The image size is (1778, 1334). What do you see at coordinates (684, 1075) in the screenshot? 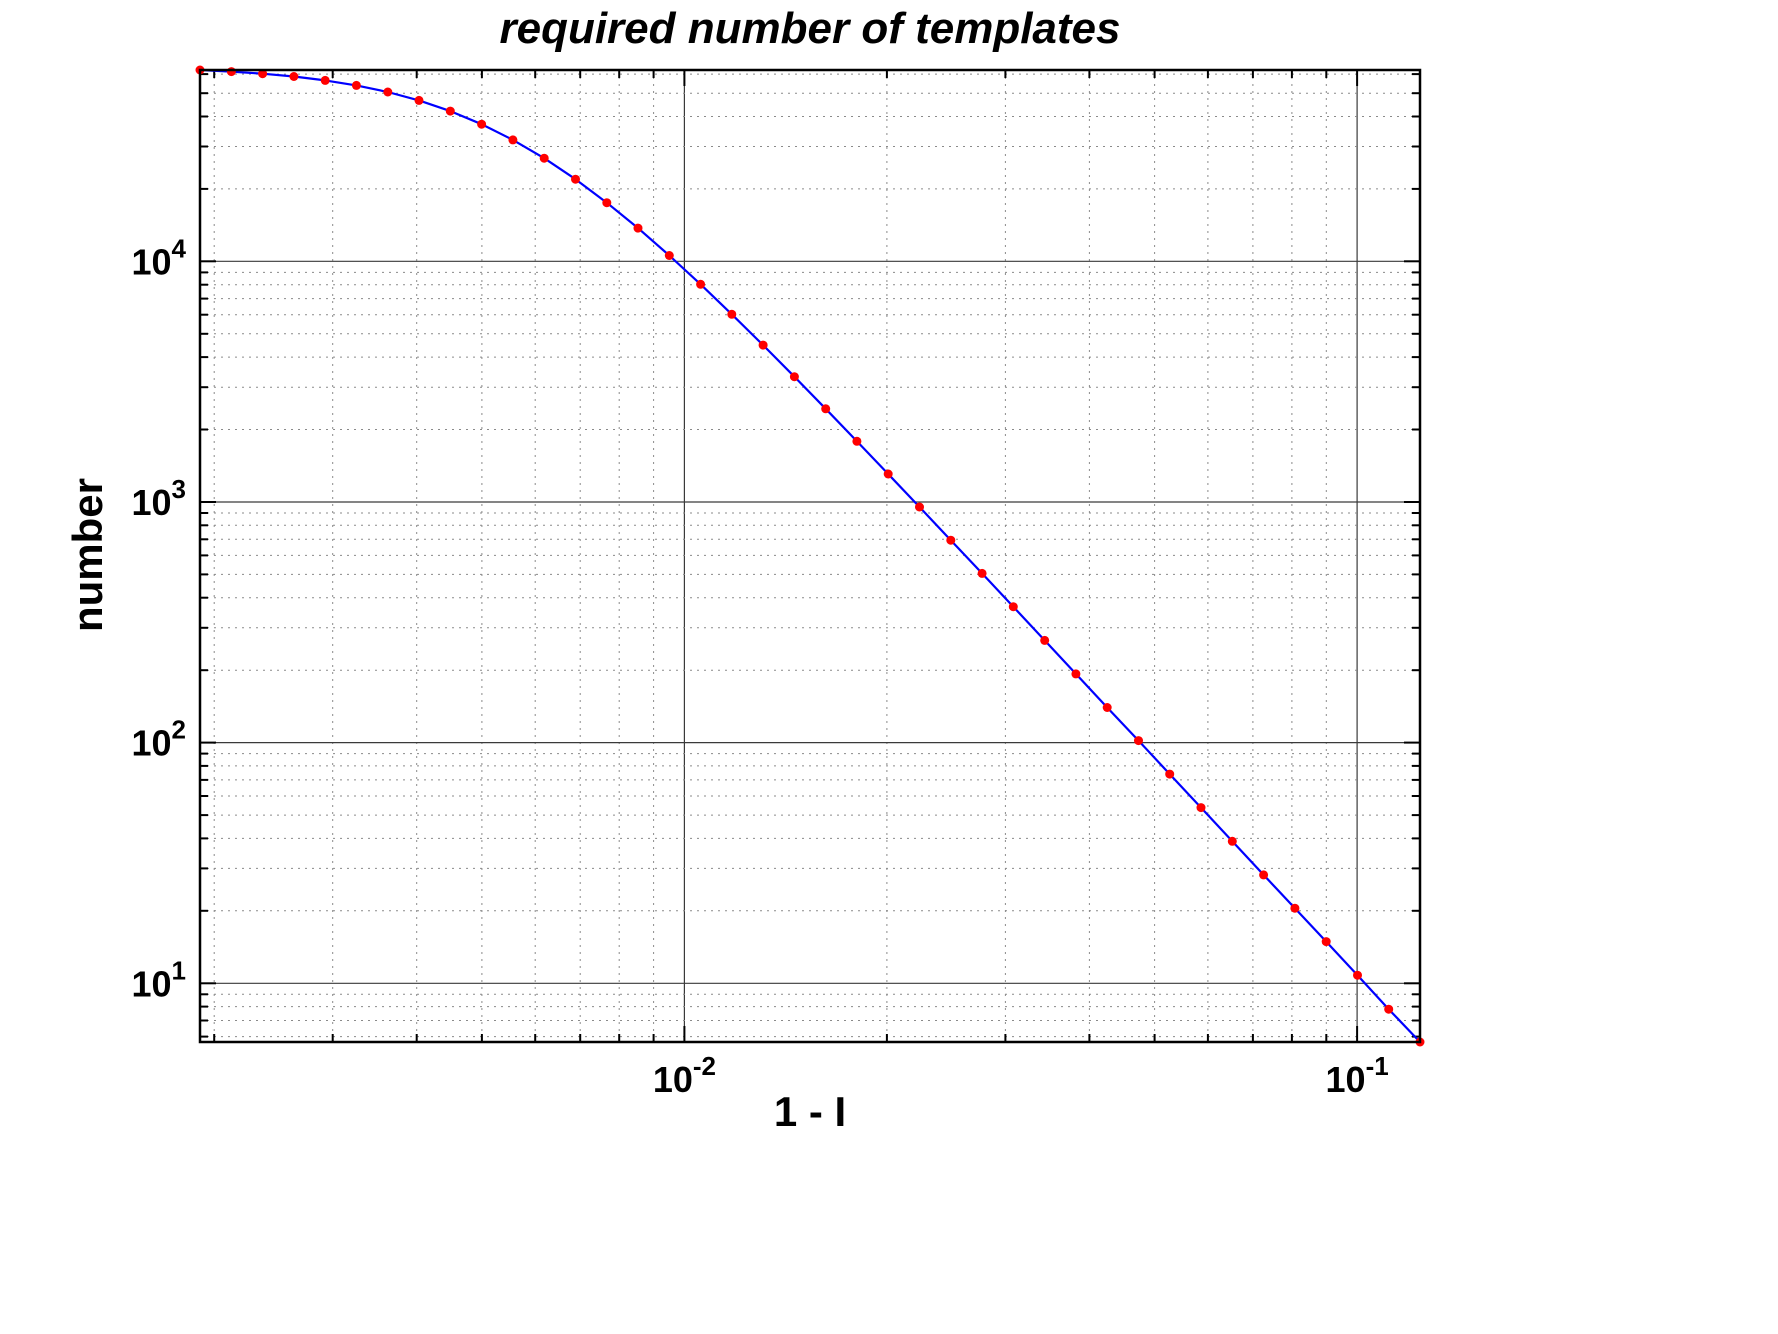
I see `tick-label: 10⁻²` at bounding box center [684, 1075].